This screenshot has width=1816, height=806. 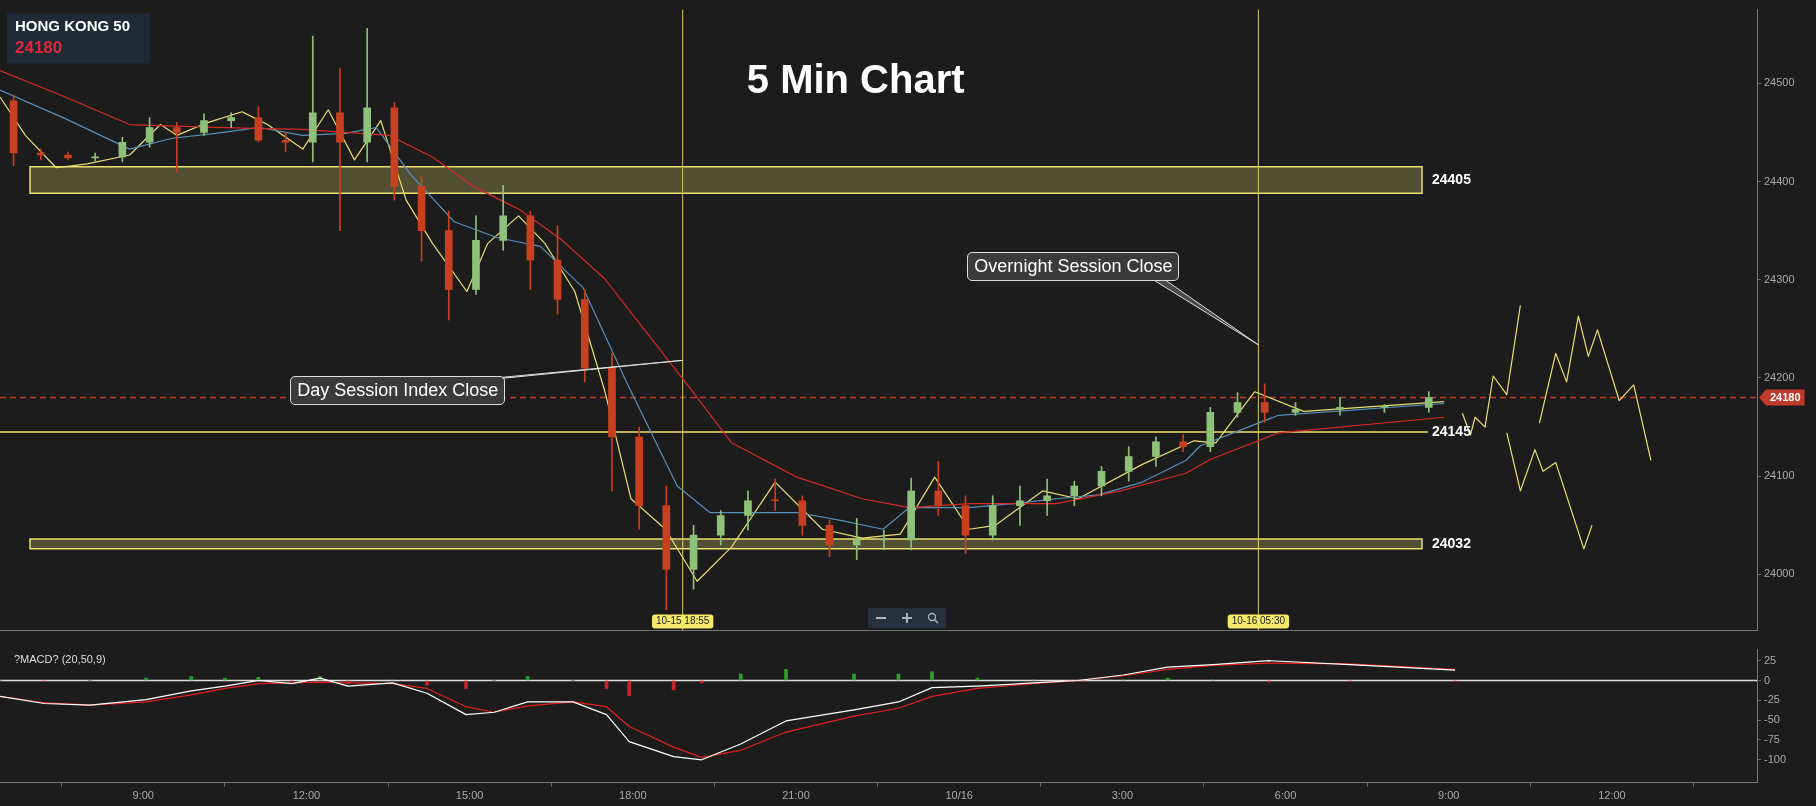 I want to click on candlestick, so click(x=775, y=494).